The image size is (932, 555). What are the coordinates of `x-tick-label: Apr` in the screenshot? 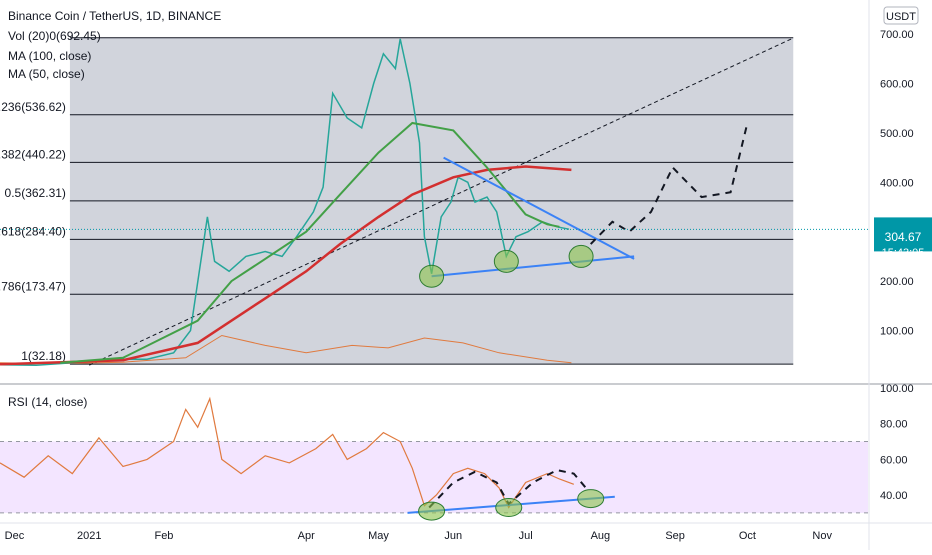 It's located at (306, 536).